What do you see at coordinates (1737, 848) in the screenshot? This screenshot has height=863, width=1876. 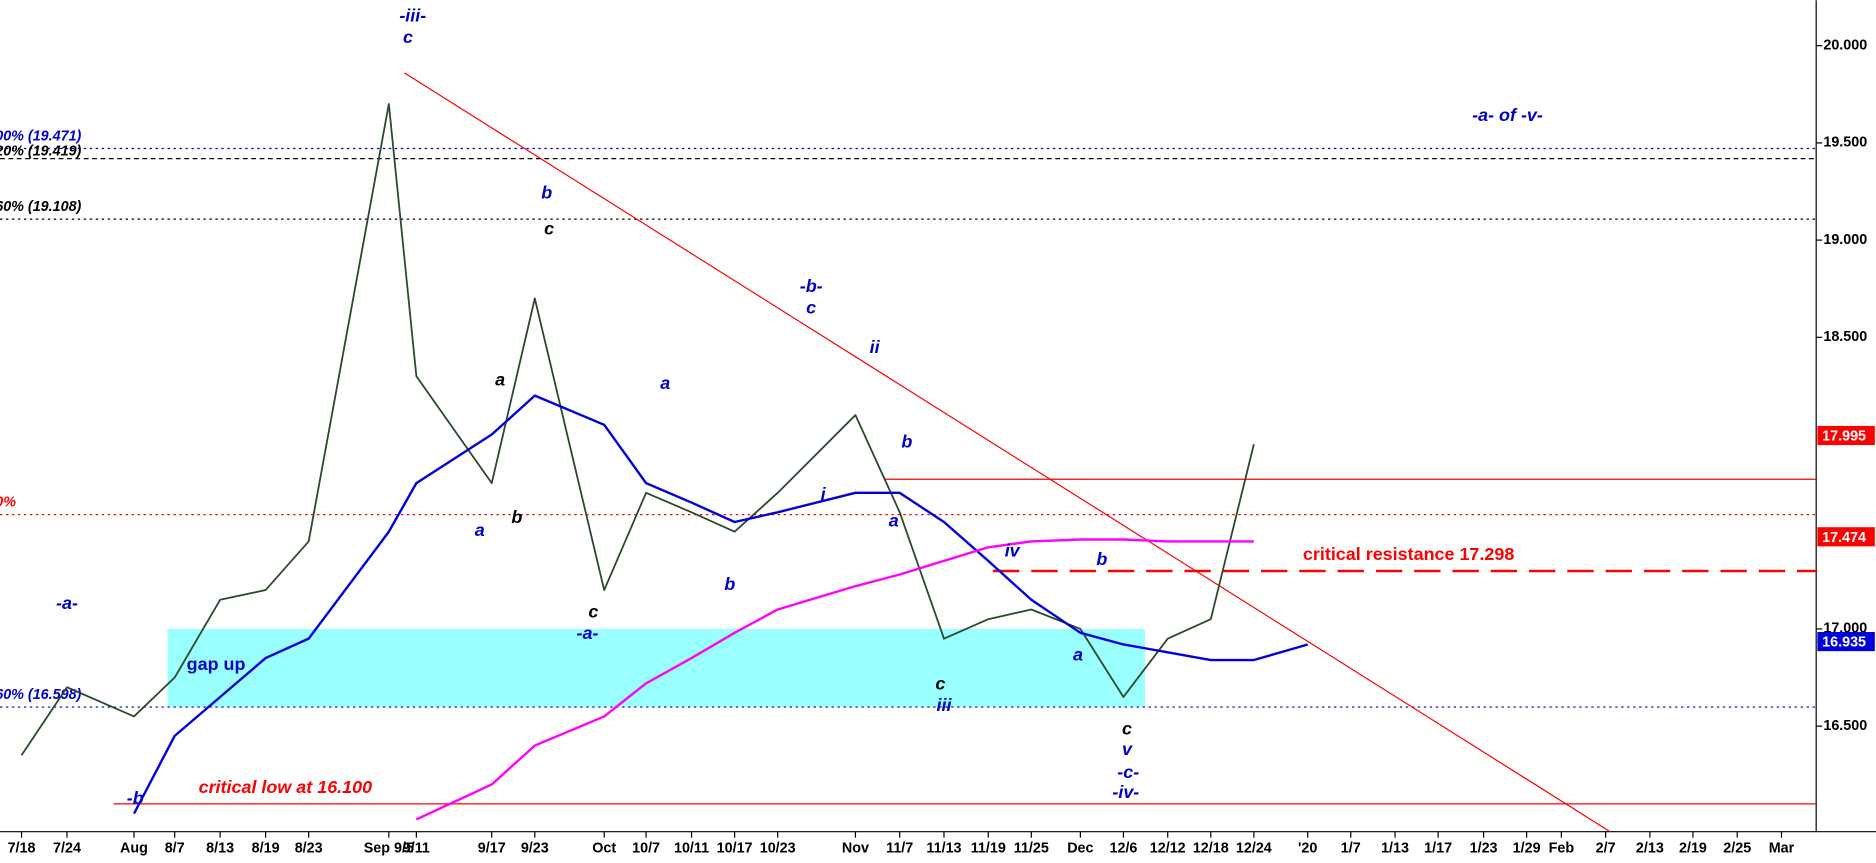 I see `x-tick-label: 2/25` at bounding box center [1737, 848].